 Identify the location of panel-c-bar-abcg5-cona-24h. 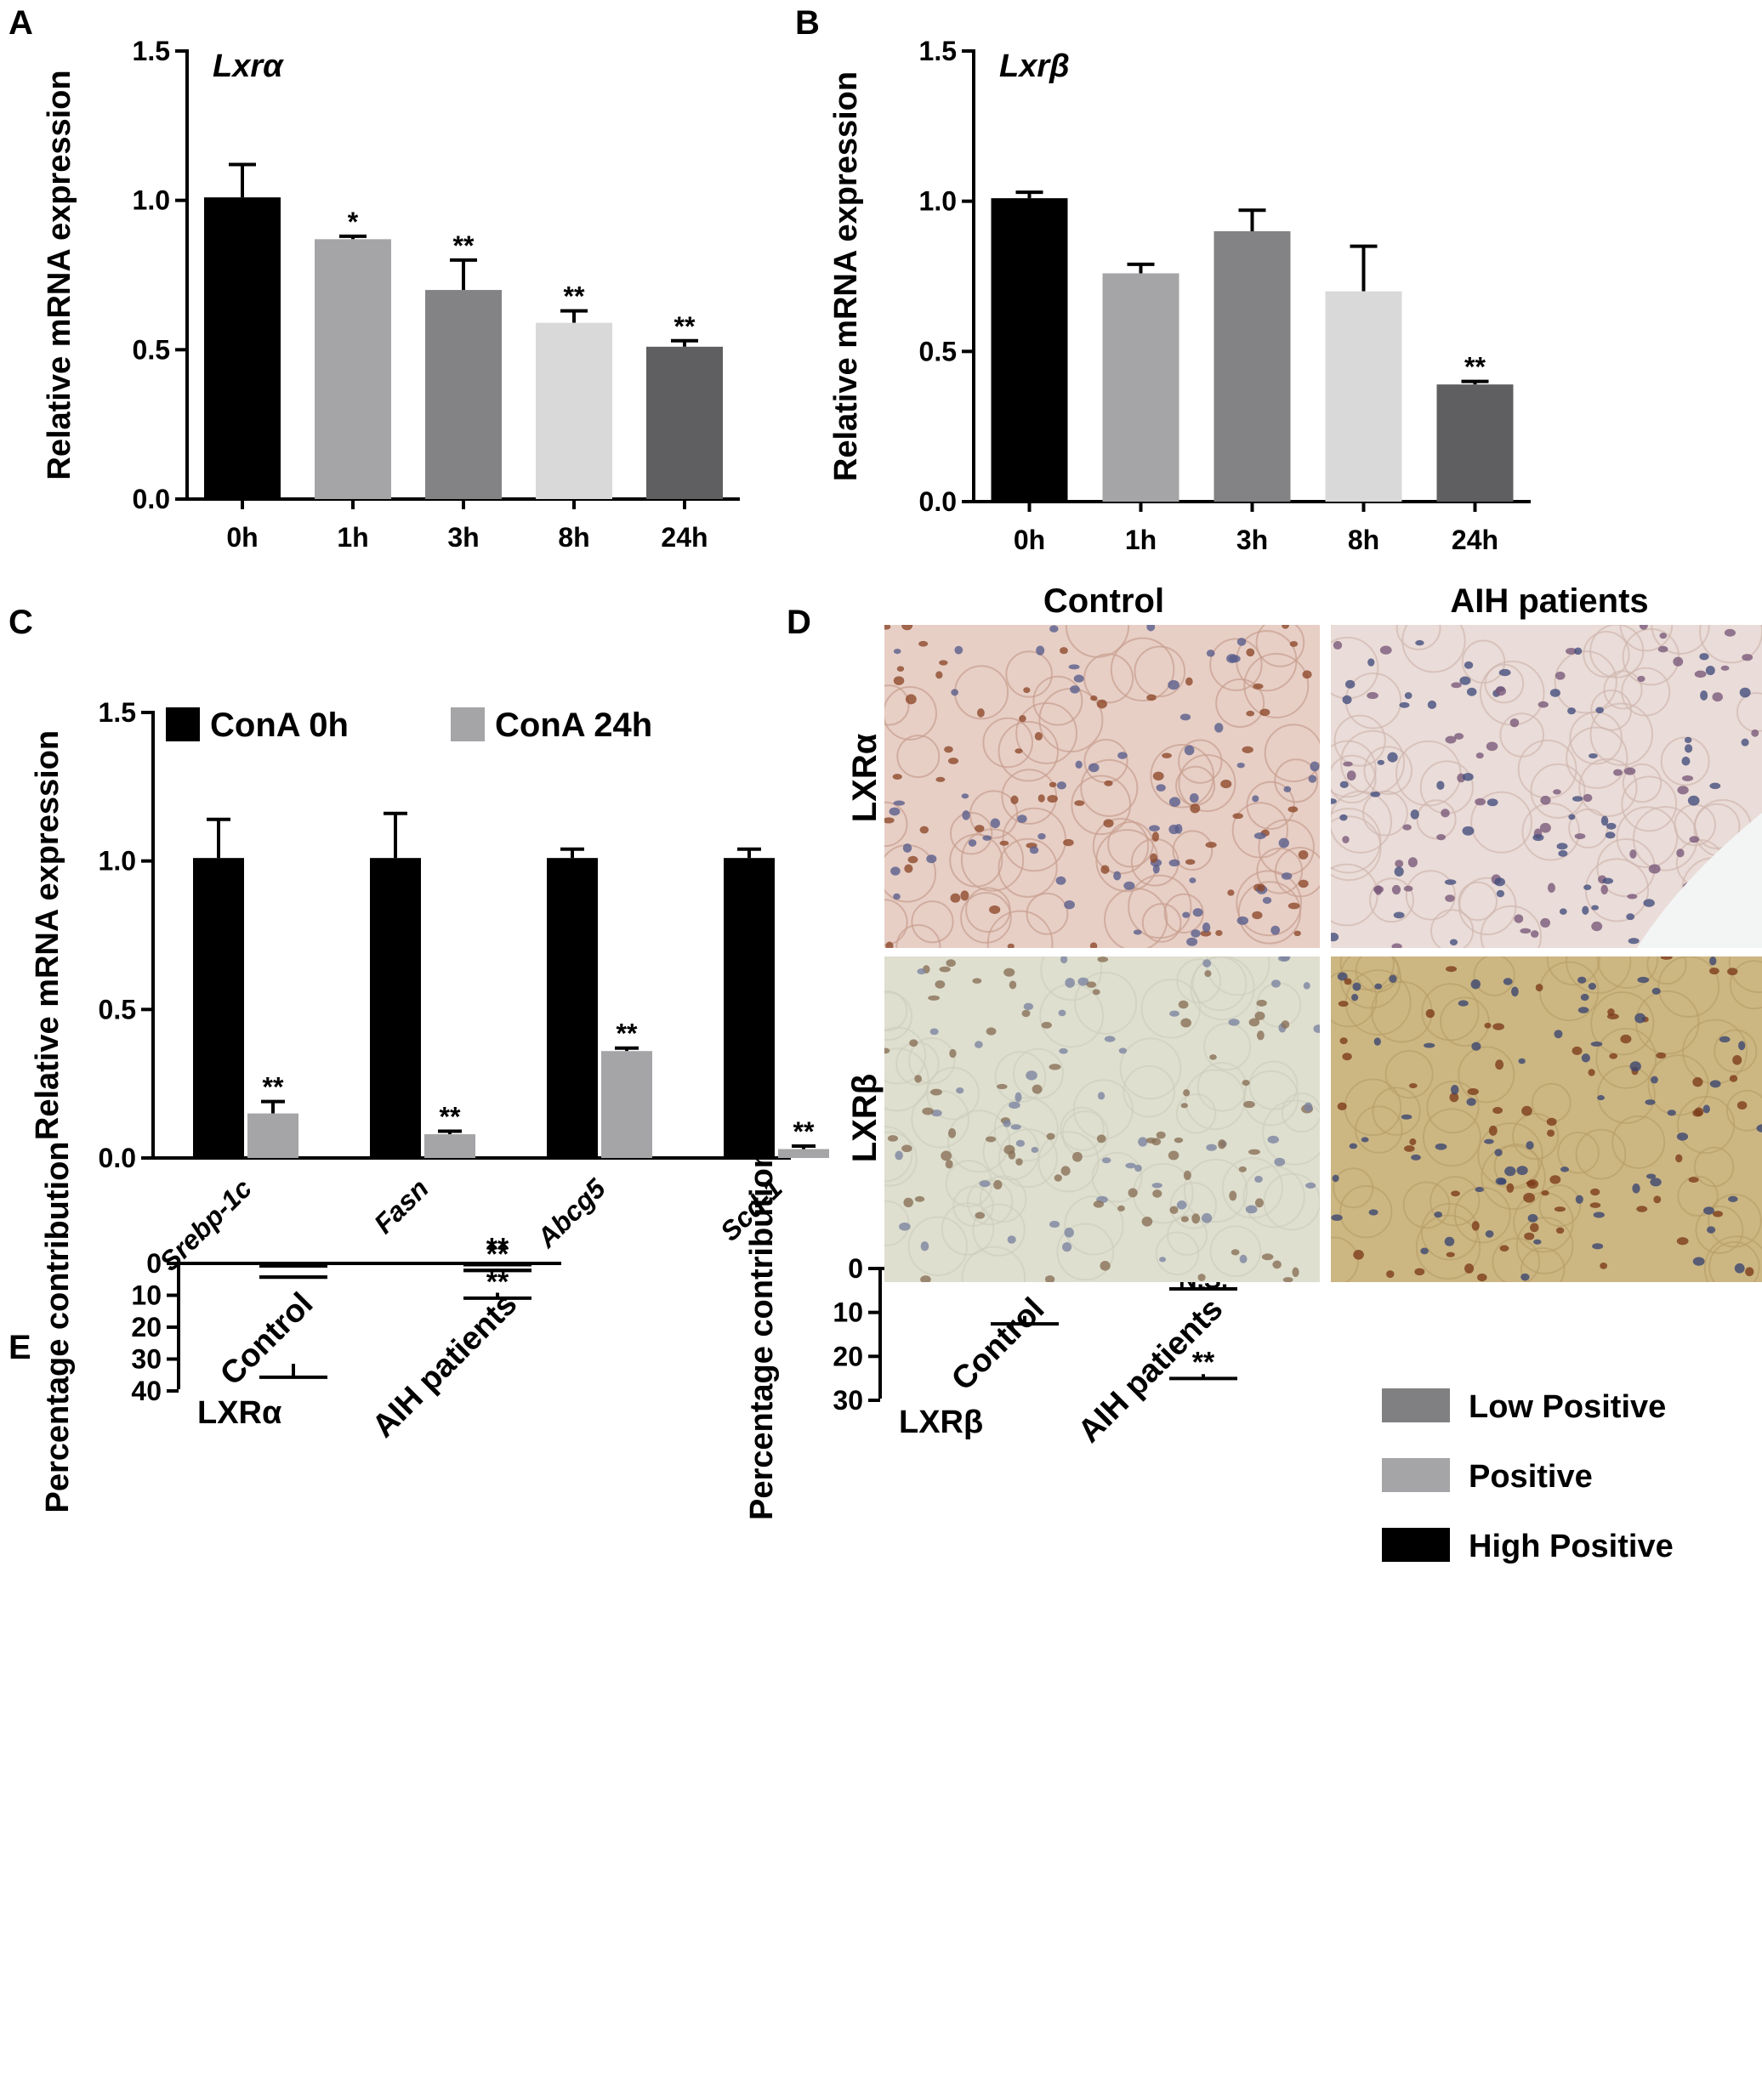
(626, 1105).